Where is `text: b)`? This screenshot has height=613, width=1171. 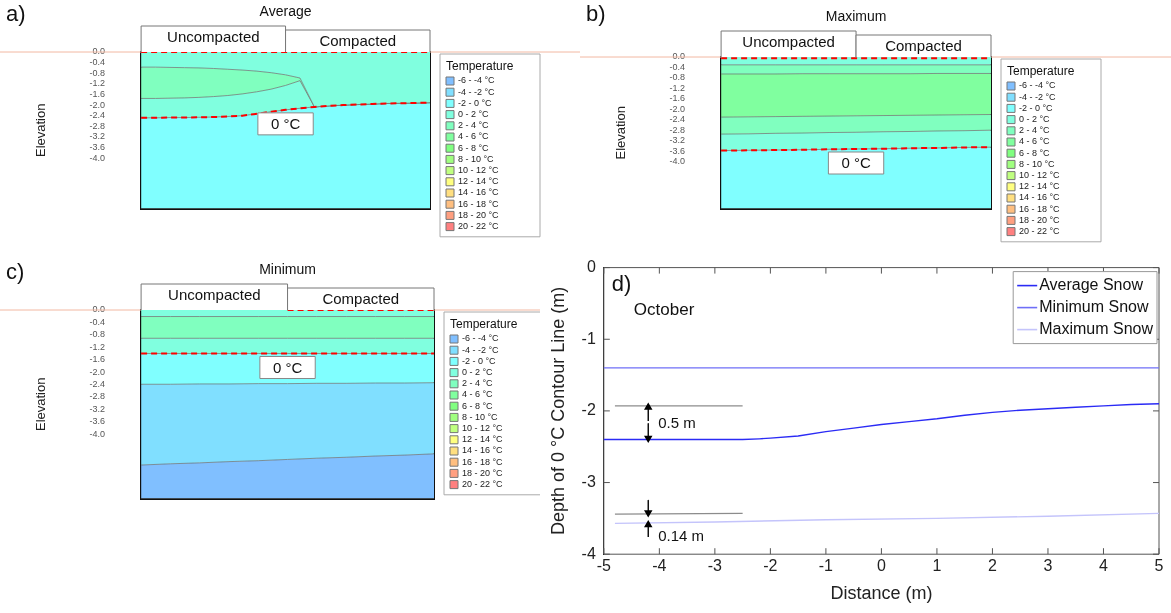
text: b) is located at coordinates (596, 14).